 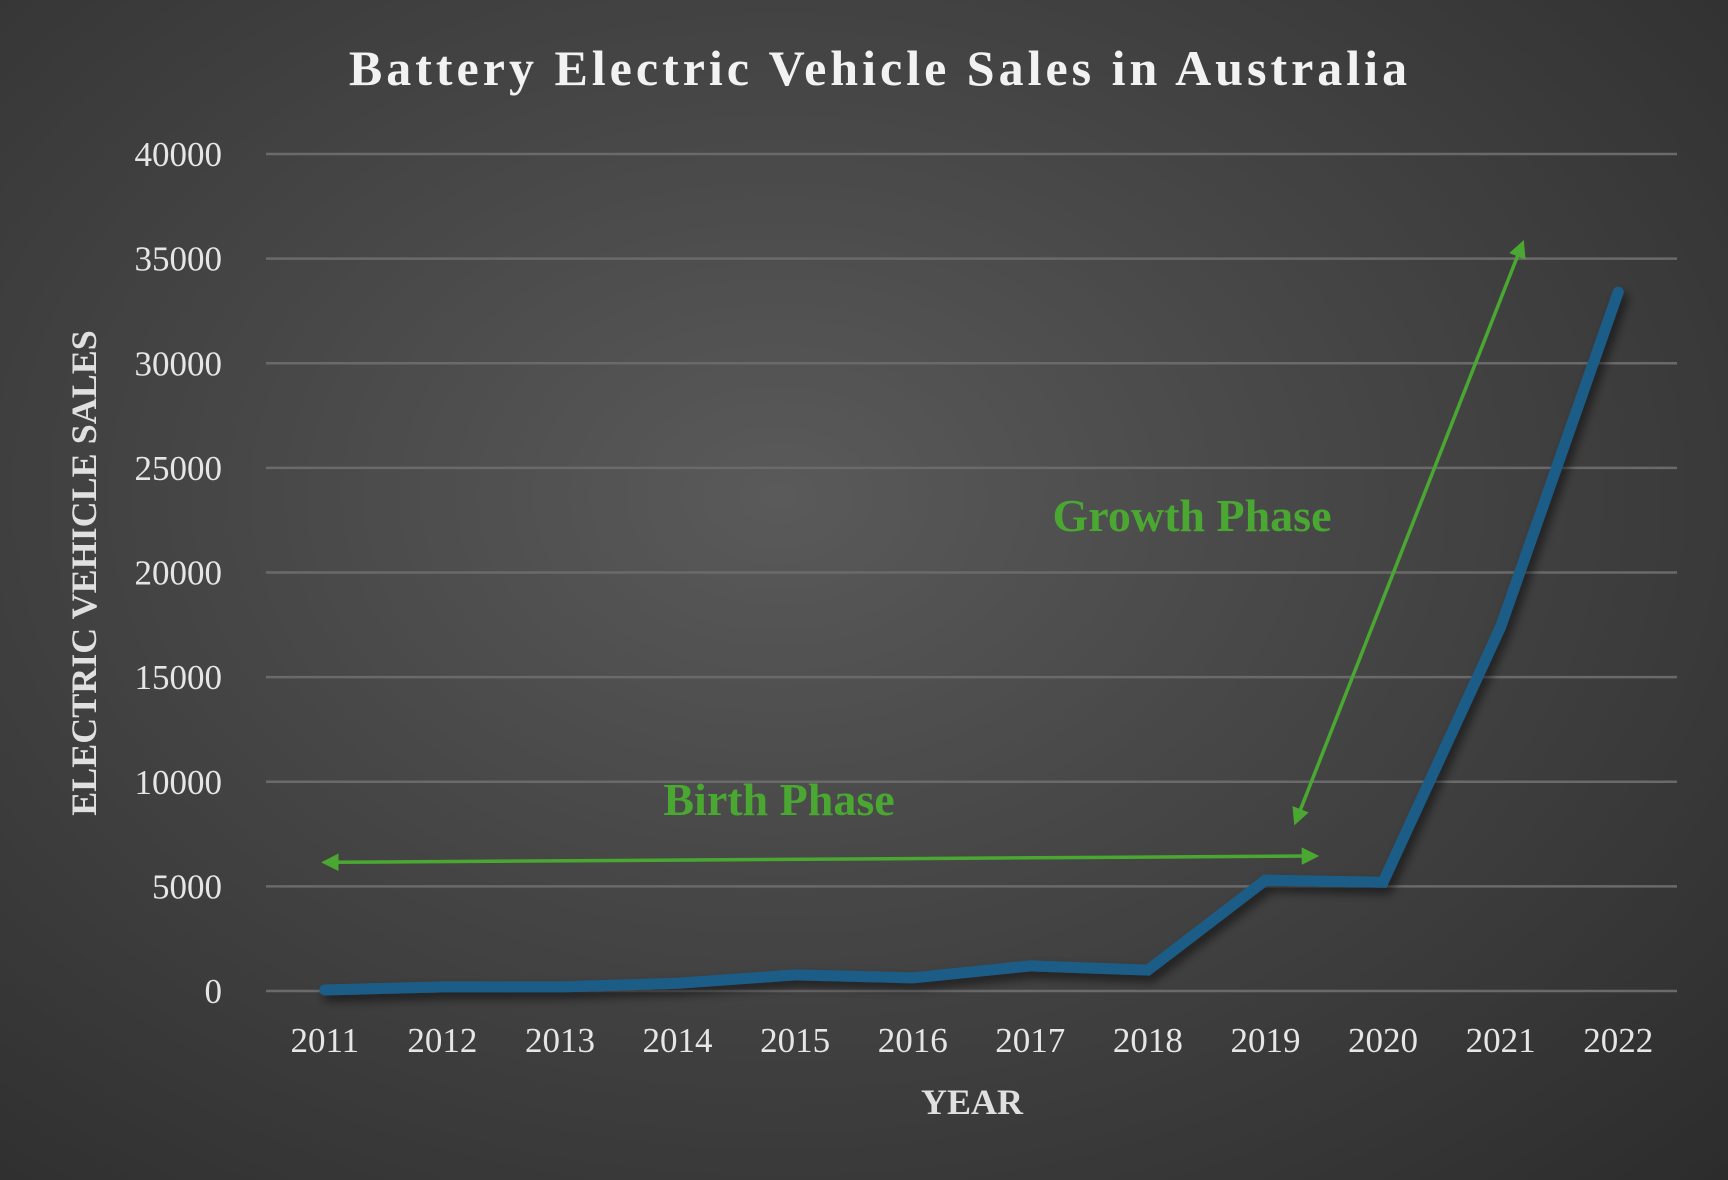 I want to click on y-tick-label: 30000, so click(x=179, y=363).